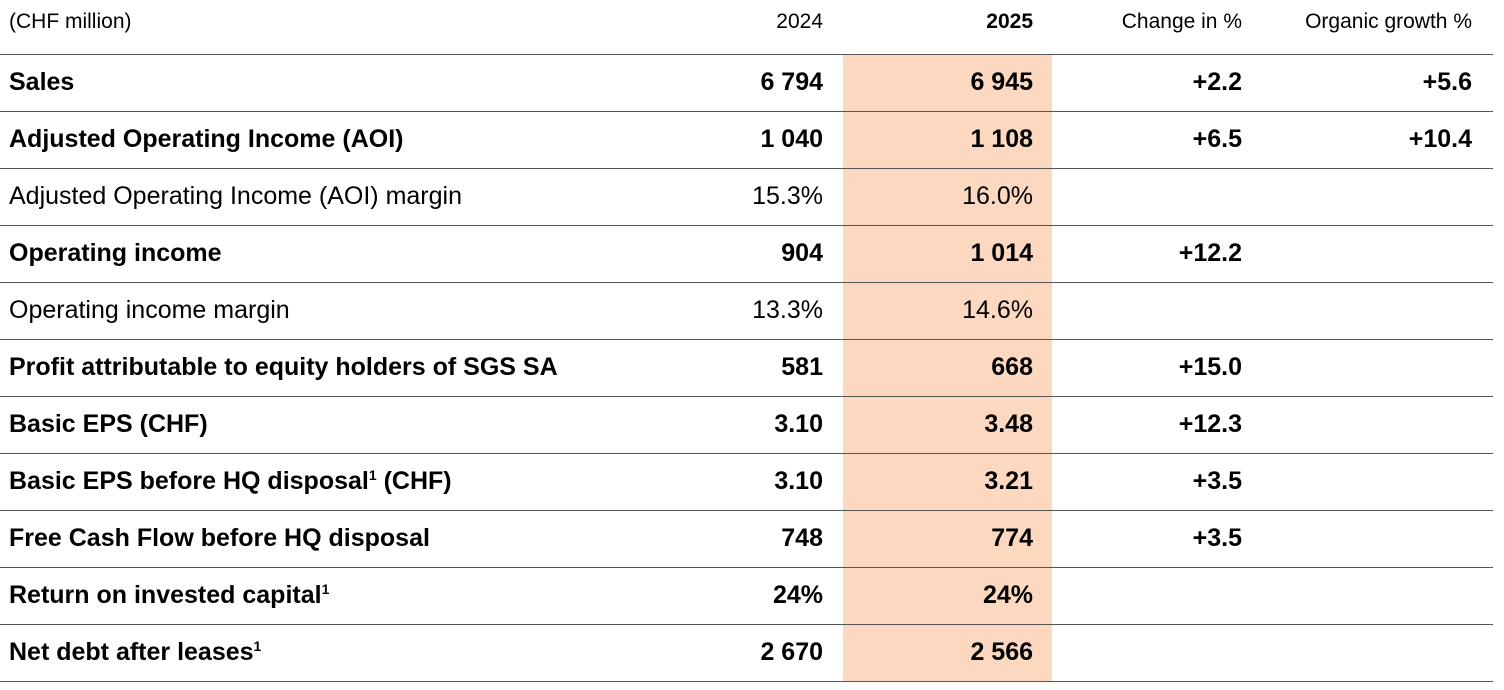  Describe the element at coordinates (320, 653) in the screenshot. I see `row-label-cell: Net debt after leases1` at that location.